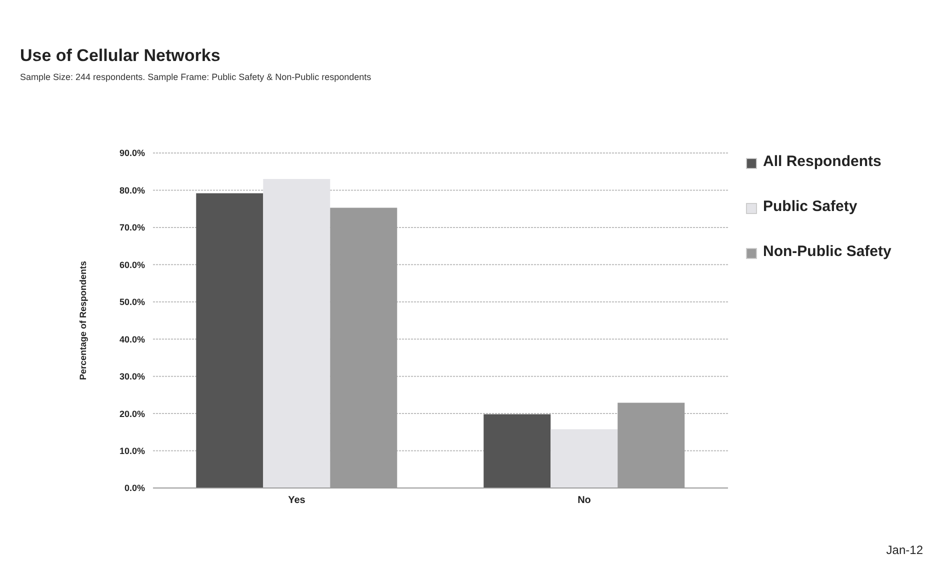 The height and width of the screenshot is (575, 937). I want to click on y-tick-label: 30.0%, so click(132, 377).